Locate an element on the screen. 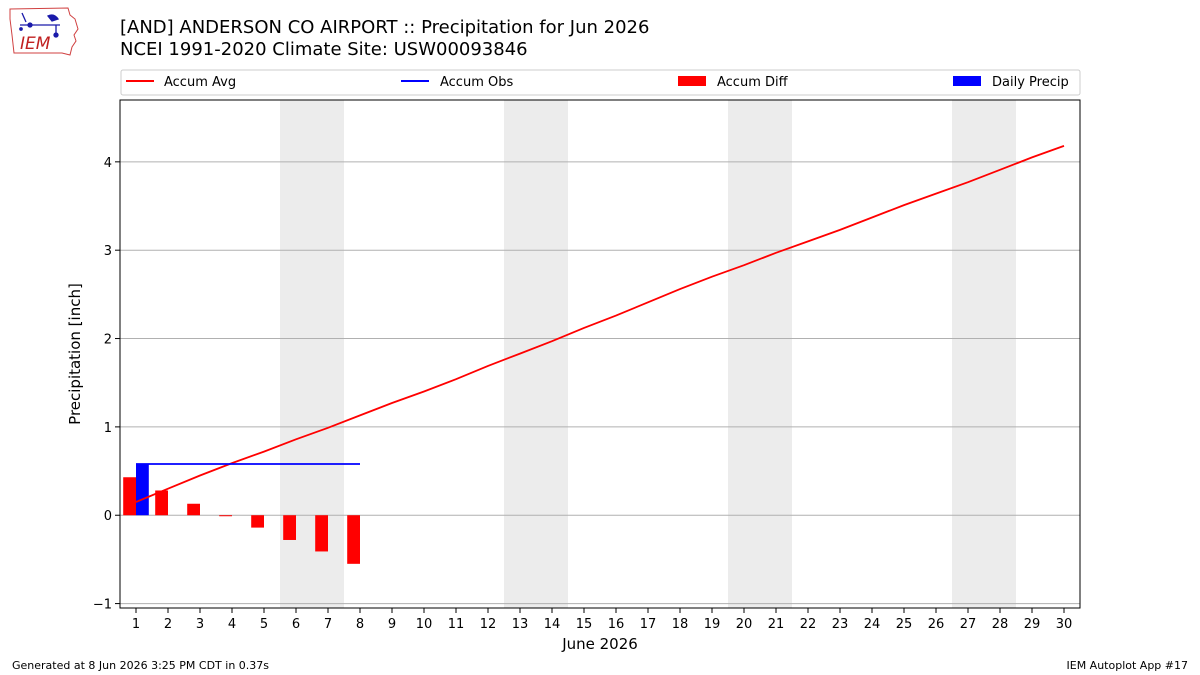 This screenshot has height=675, width=1200. x-tick-label: 2 is located at coordinates (168, 624).